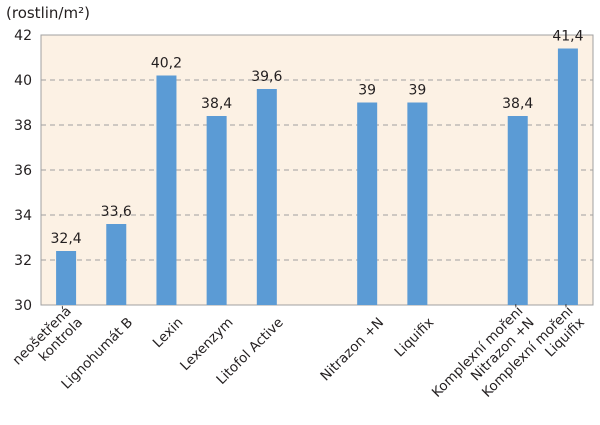 The height and width of the screenshot is (425, 600). What do you see at coordinates (266, 77) in the screenshot?
I see `data-label: 39,6` at bounding box center [266, 77].